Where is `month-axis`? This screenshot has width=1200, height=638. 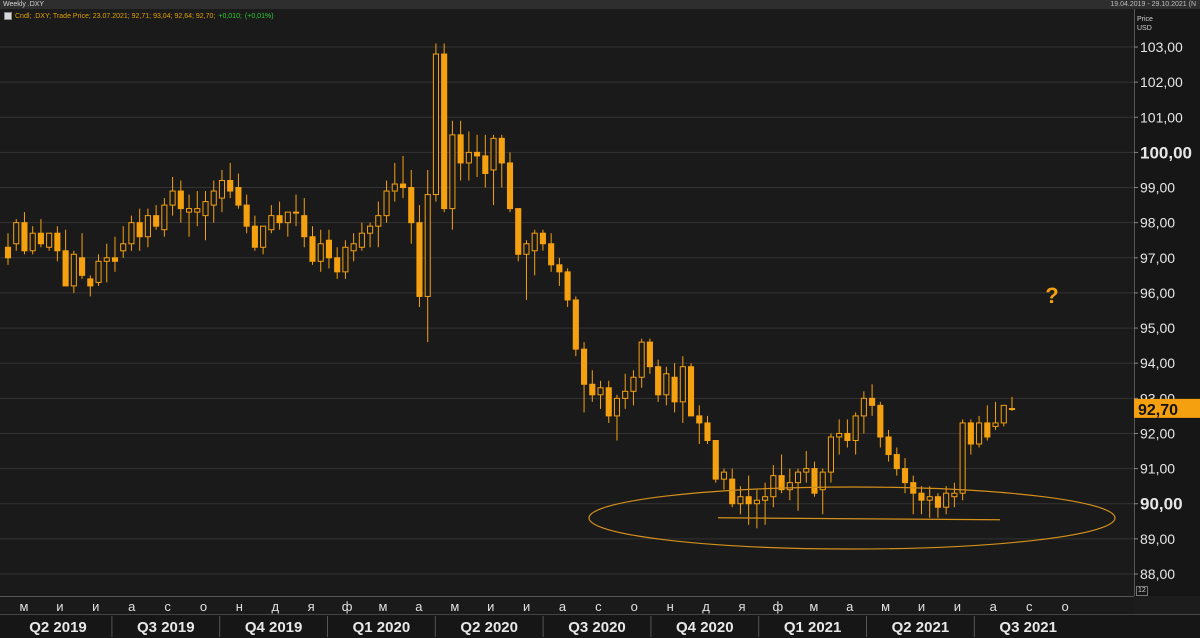
month-axis is located at coordinates (567, 606).